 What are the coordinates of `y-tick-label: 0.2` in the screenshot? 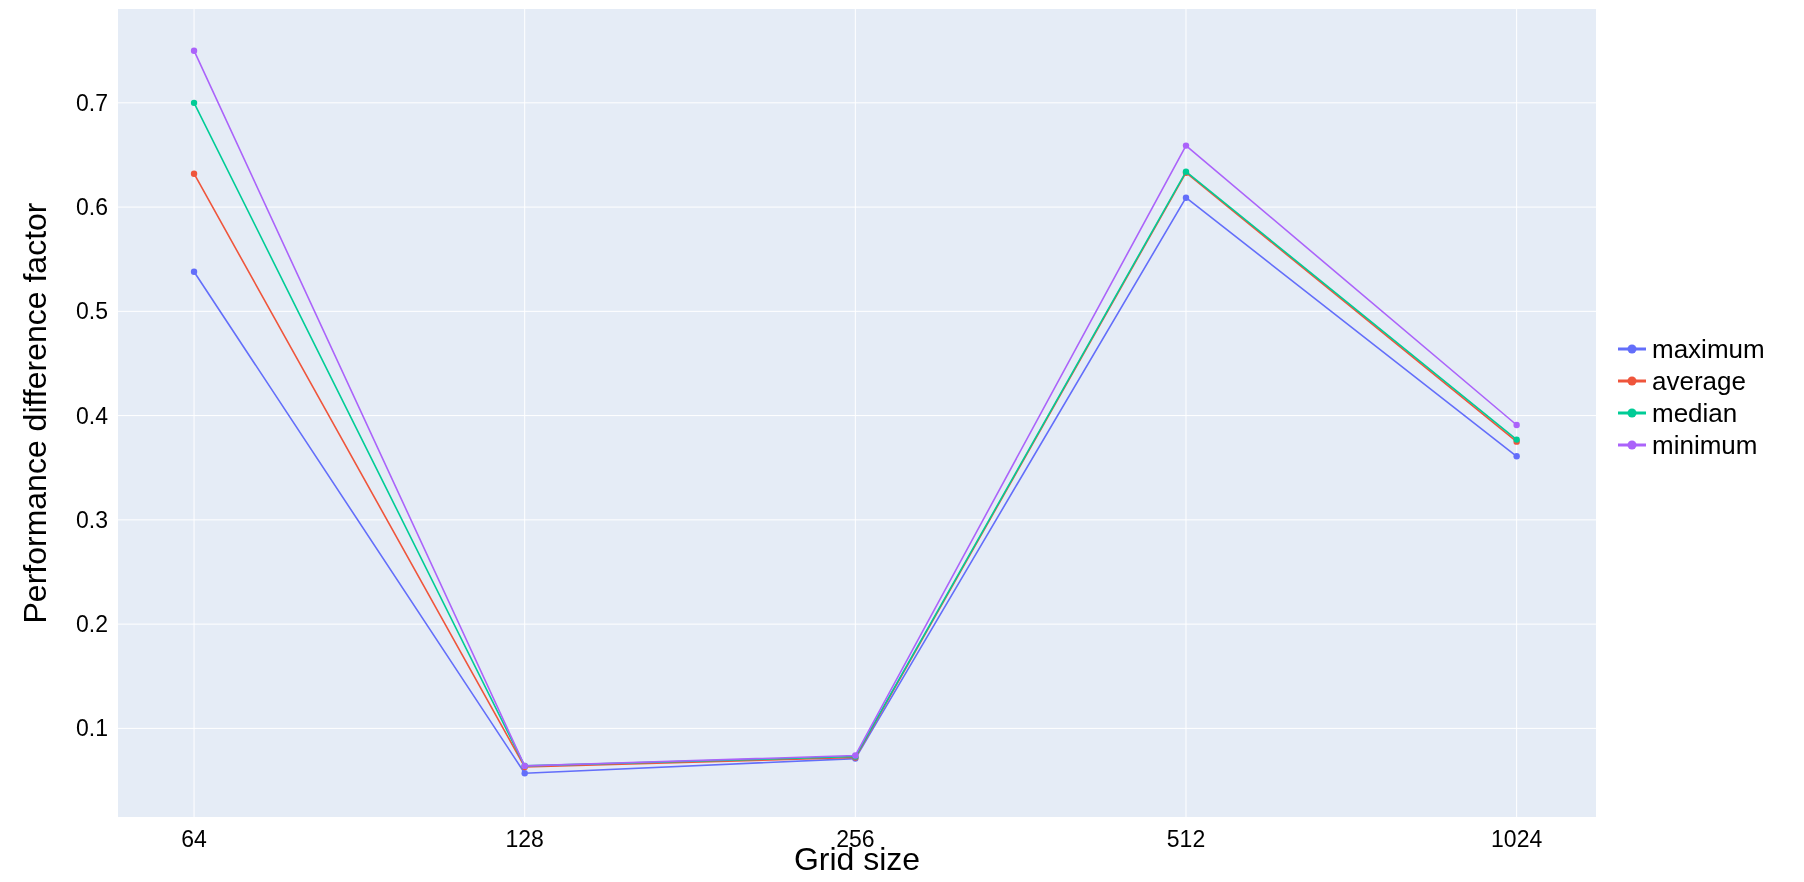 It's located at (92, 624).